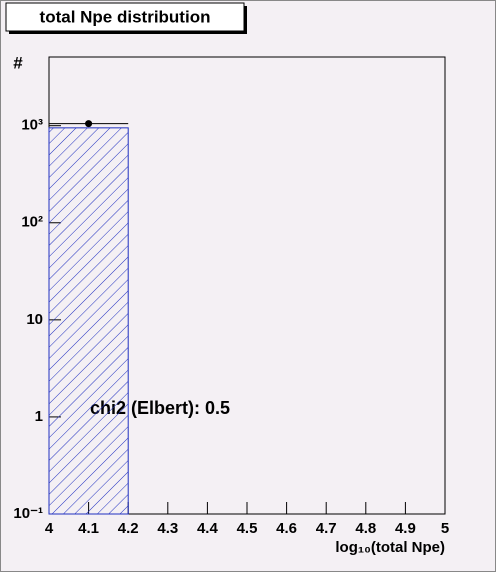  Describe the element at coordinates (28, 513) in the screenshot. I see `y-tick-label: 10⁻¹` at that location.